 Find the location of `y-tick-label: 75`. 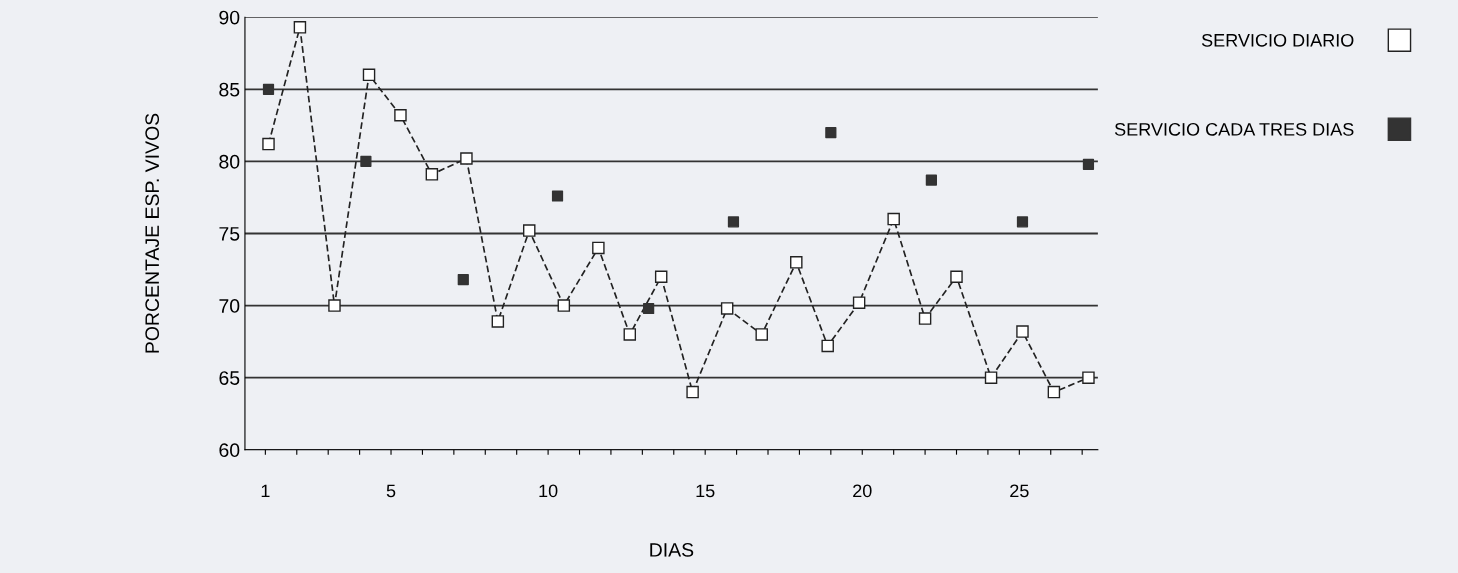

y-tick-label: 75 is located at coordinates (229, 234).